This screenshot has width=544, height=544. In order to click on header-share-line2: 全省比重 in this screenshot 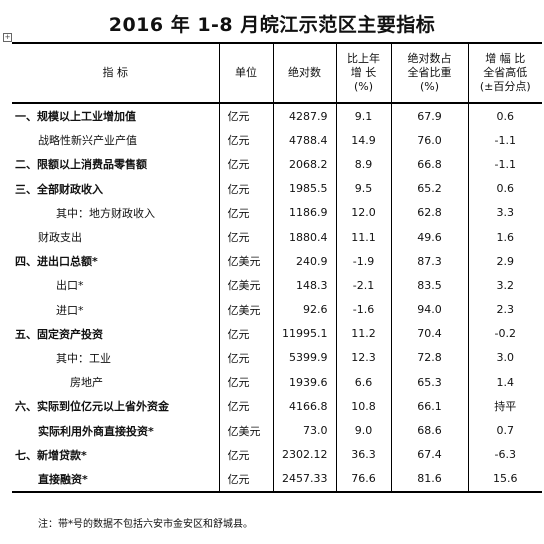, I will do `click(429, 72)`.